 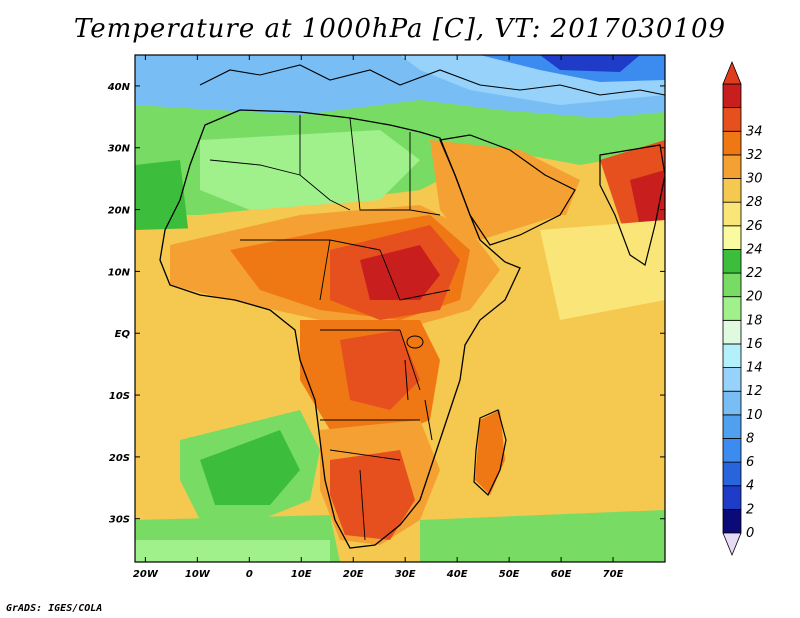 I want to click on lon-tick-label: 40E, so click(x=457, y=574).